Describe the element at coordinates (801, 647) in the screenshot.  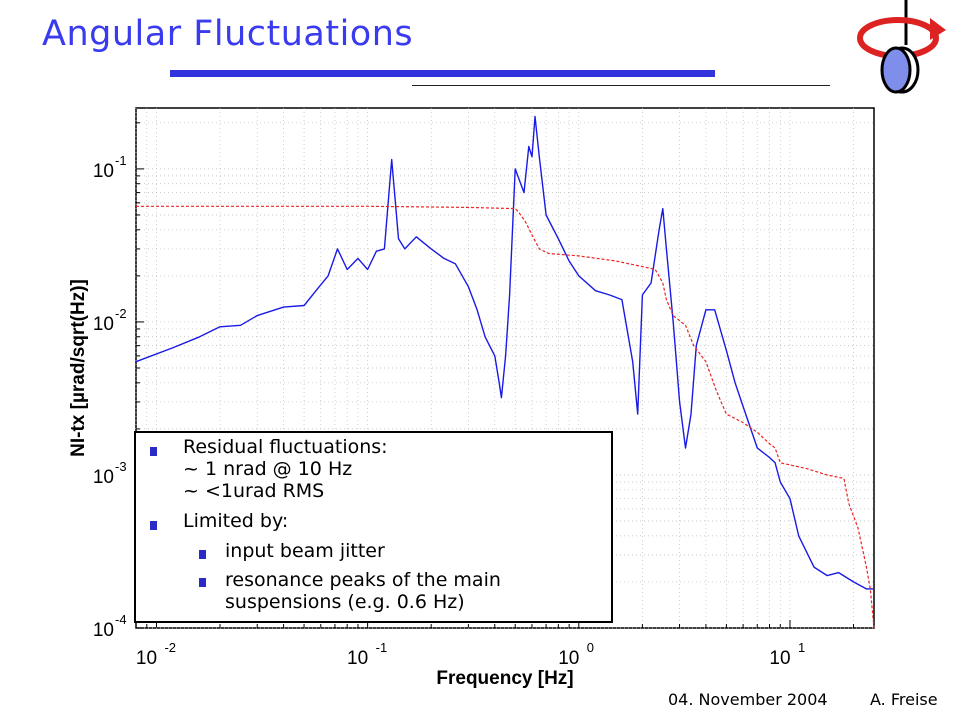
I see `x-tick-exponent: 1` at that location.